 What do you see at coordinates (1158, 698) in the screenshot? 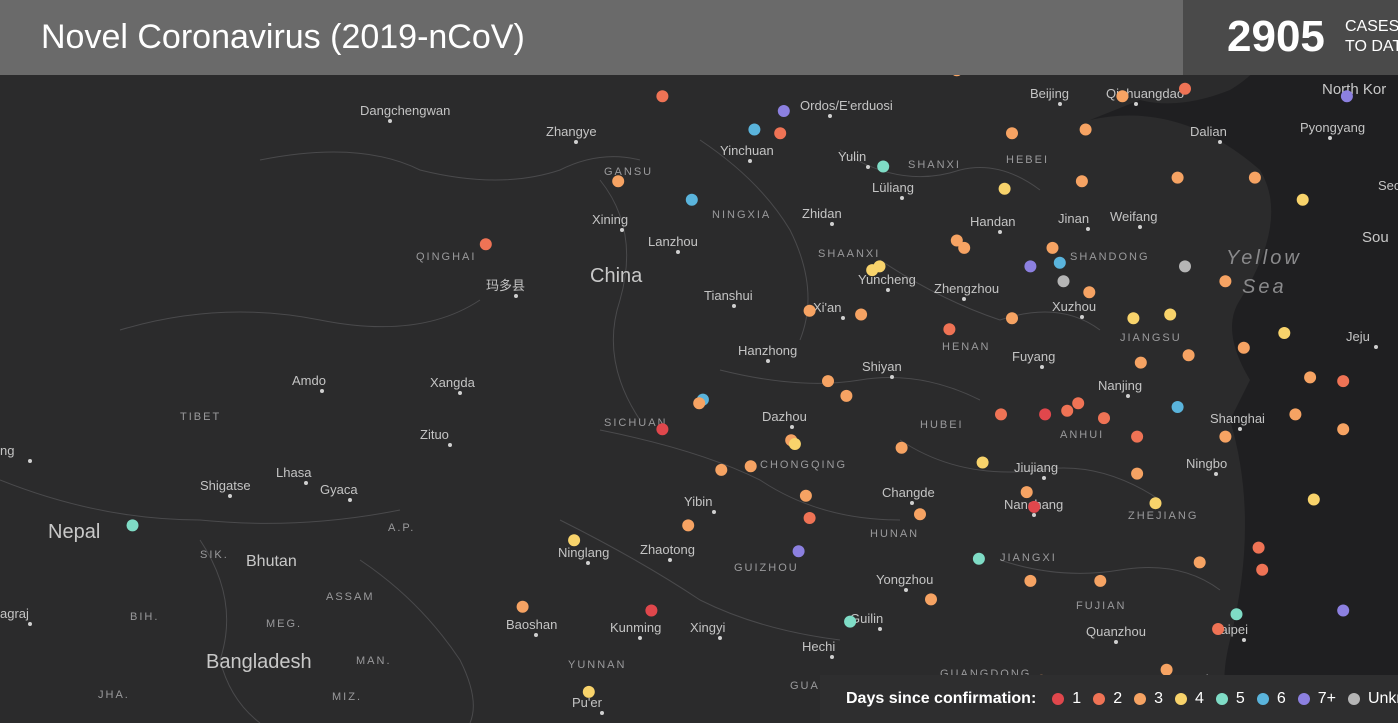
I see `legend-label: 3` at bounding box center [1158, 698].